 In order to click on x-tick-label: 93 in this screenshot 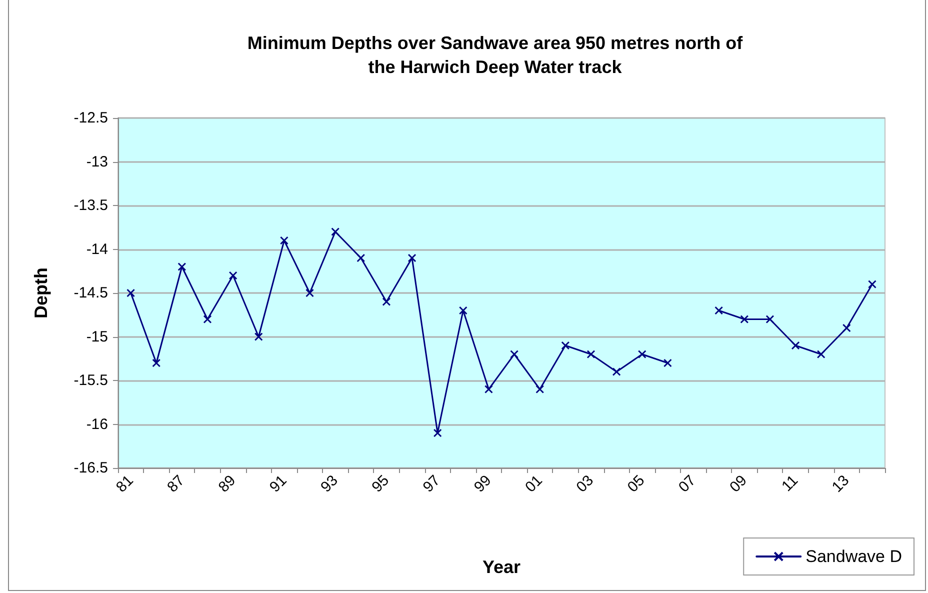, I will do `click(330, 484)`.